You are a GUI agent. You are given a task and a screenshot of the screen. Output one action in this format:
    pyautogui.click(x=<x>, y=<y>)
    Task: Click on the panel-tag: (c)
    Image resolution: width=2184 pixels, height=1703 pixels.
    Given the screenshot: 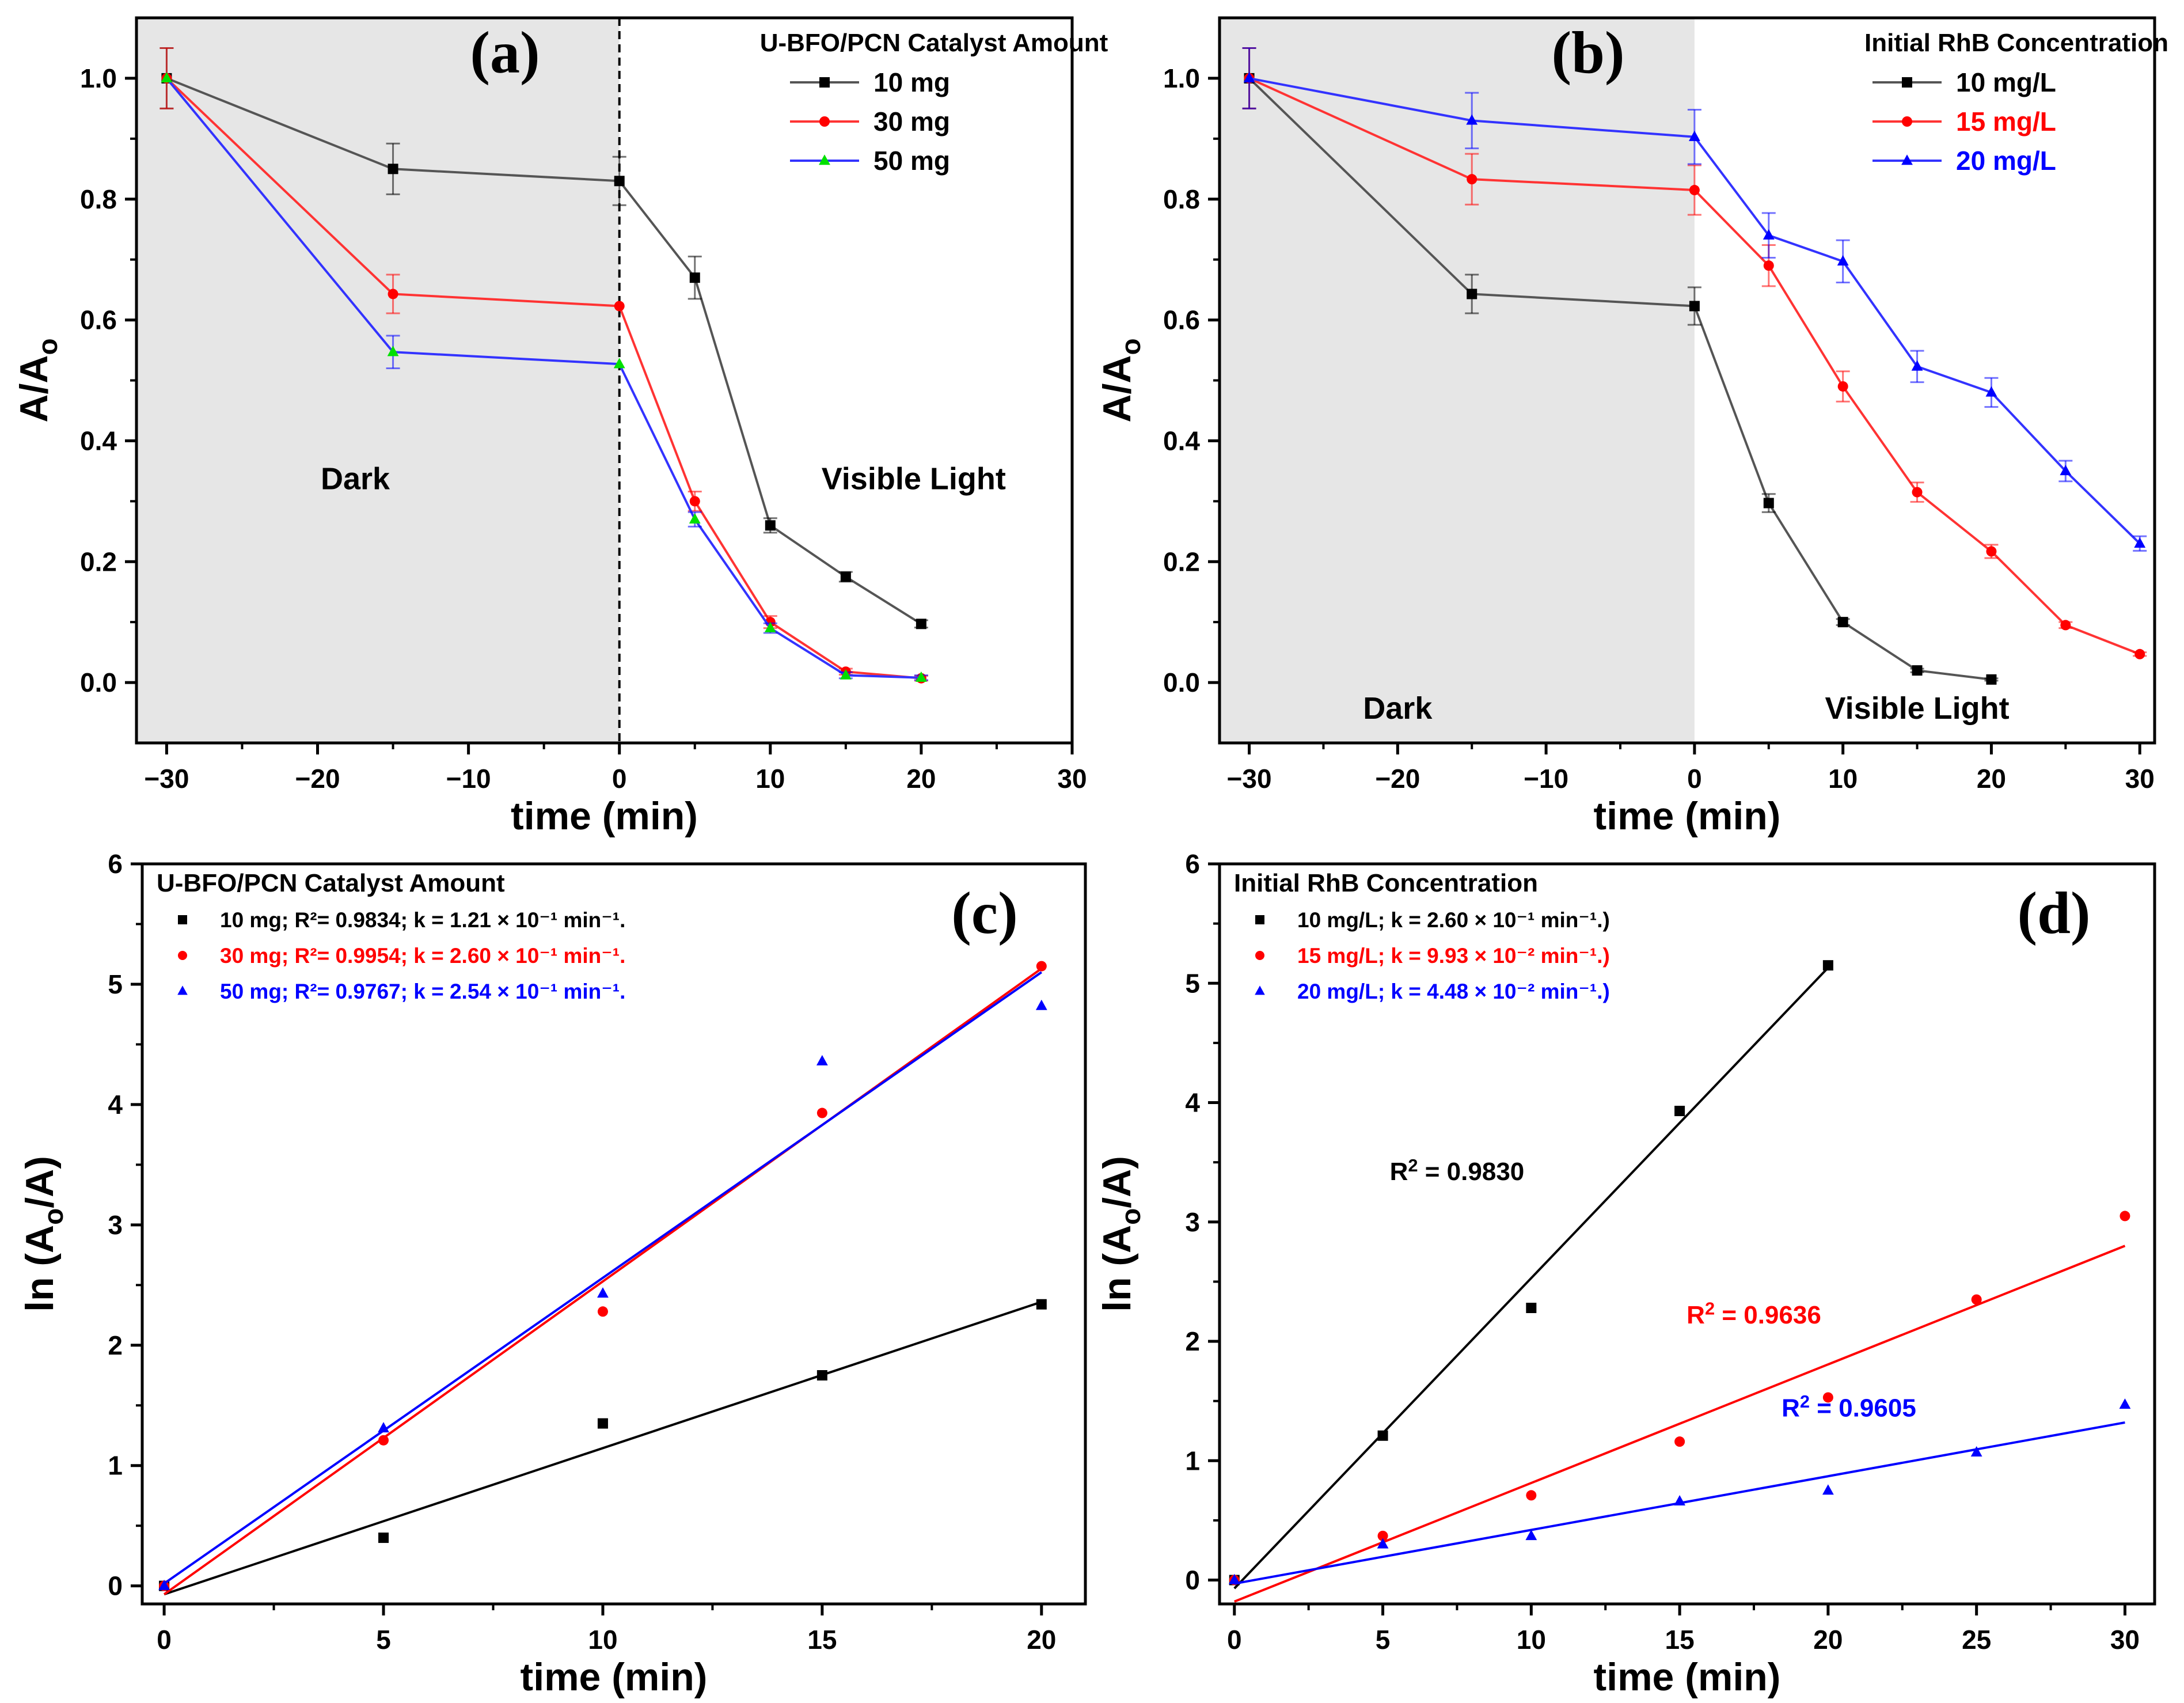 What is the action you would take?
    pyautogui.click(x=984, y=913)
    